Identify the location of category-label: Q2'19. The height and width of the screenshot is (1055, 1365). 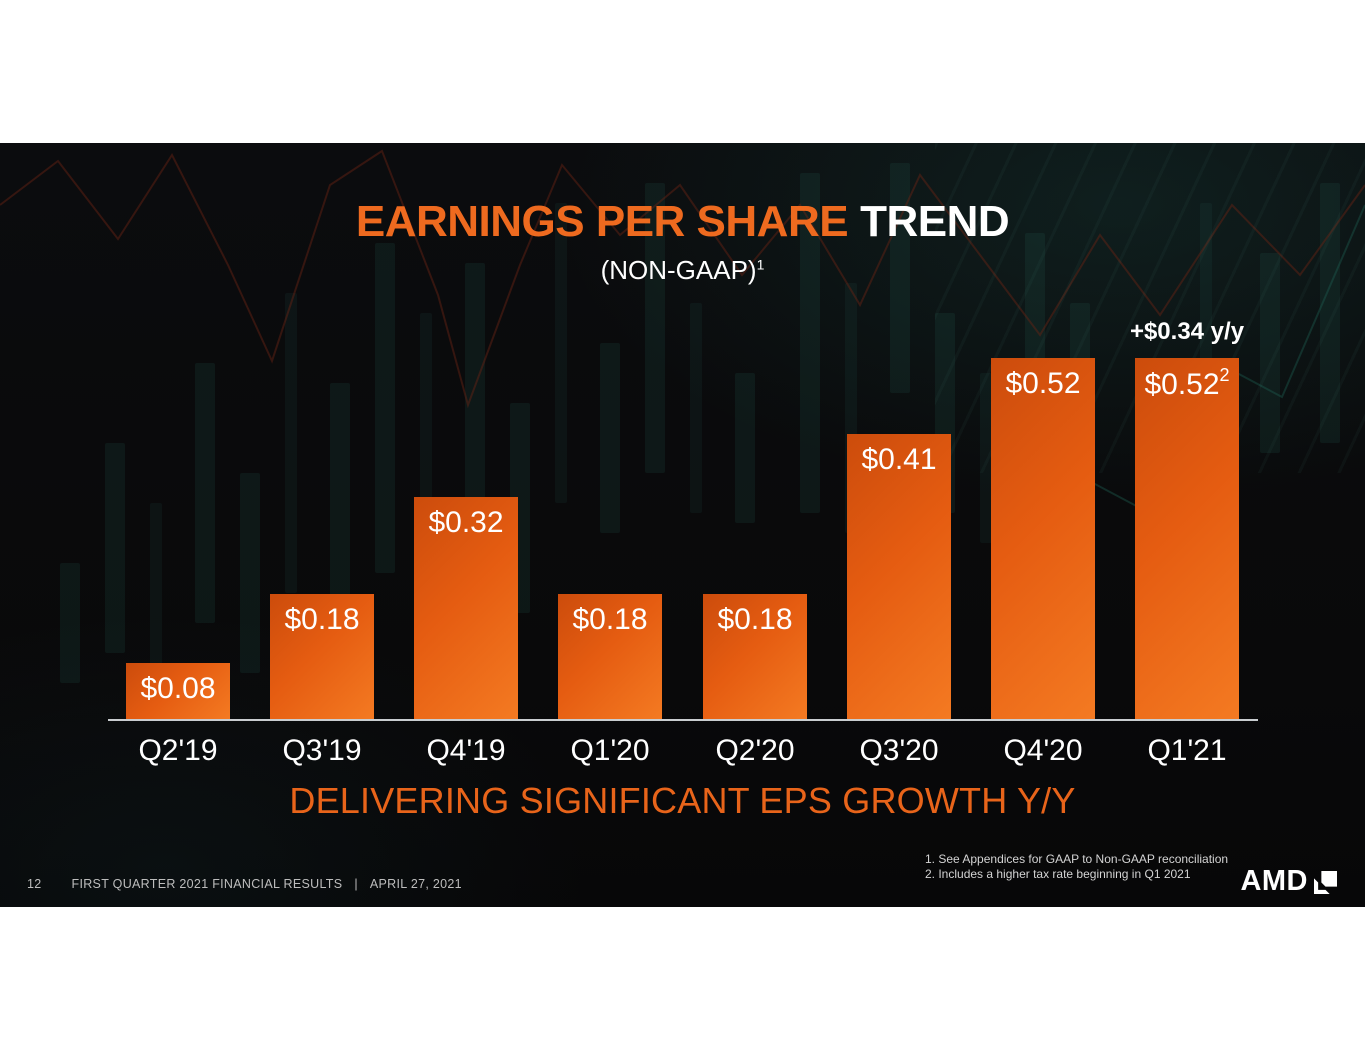
(178, 750).